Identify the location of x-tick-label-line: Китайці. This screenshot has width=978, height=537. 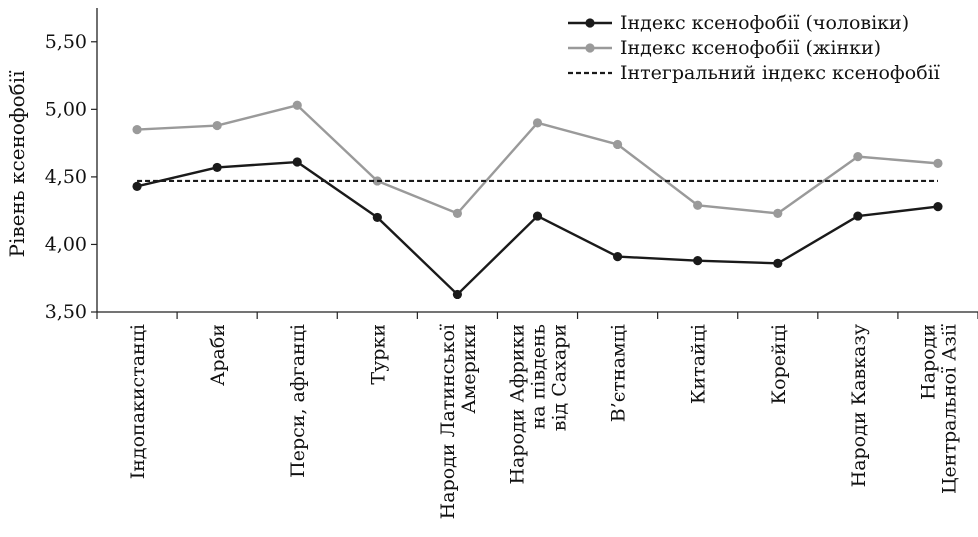
(699, 364).